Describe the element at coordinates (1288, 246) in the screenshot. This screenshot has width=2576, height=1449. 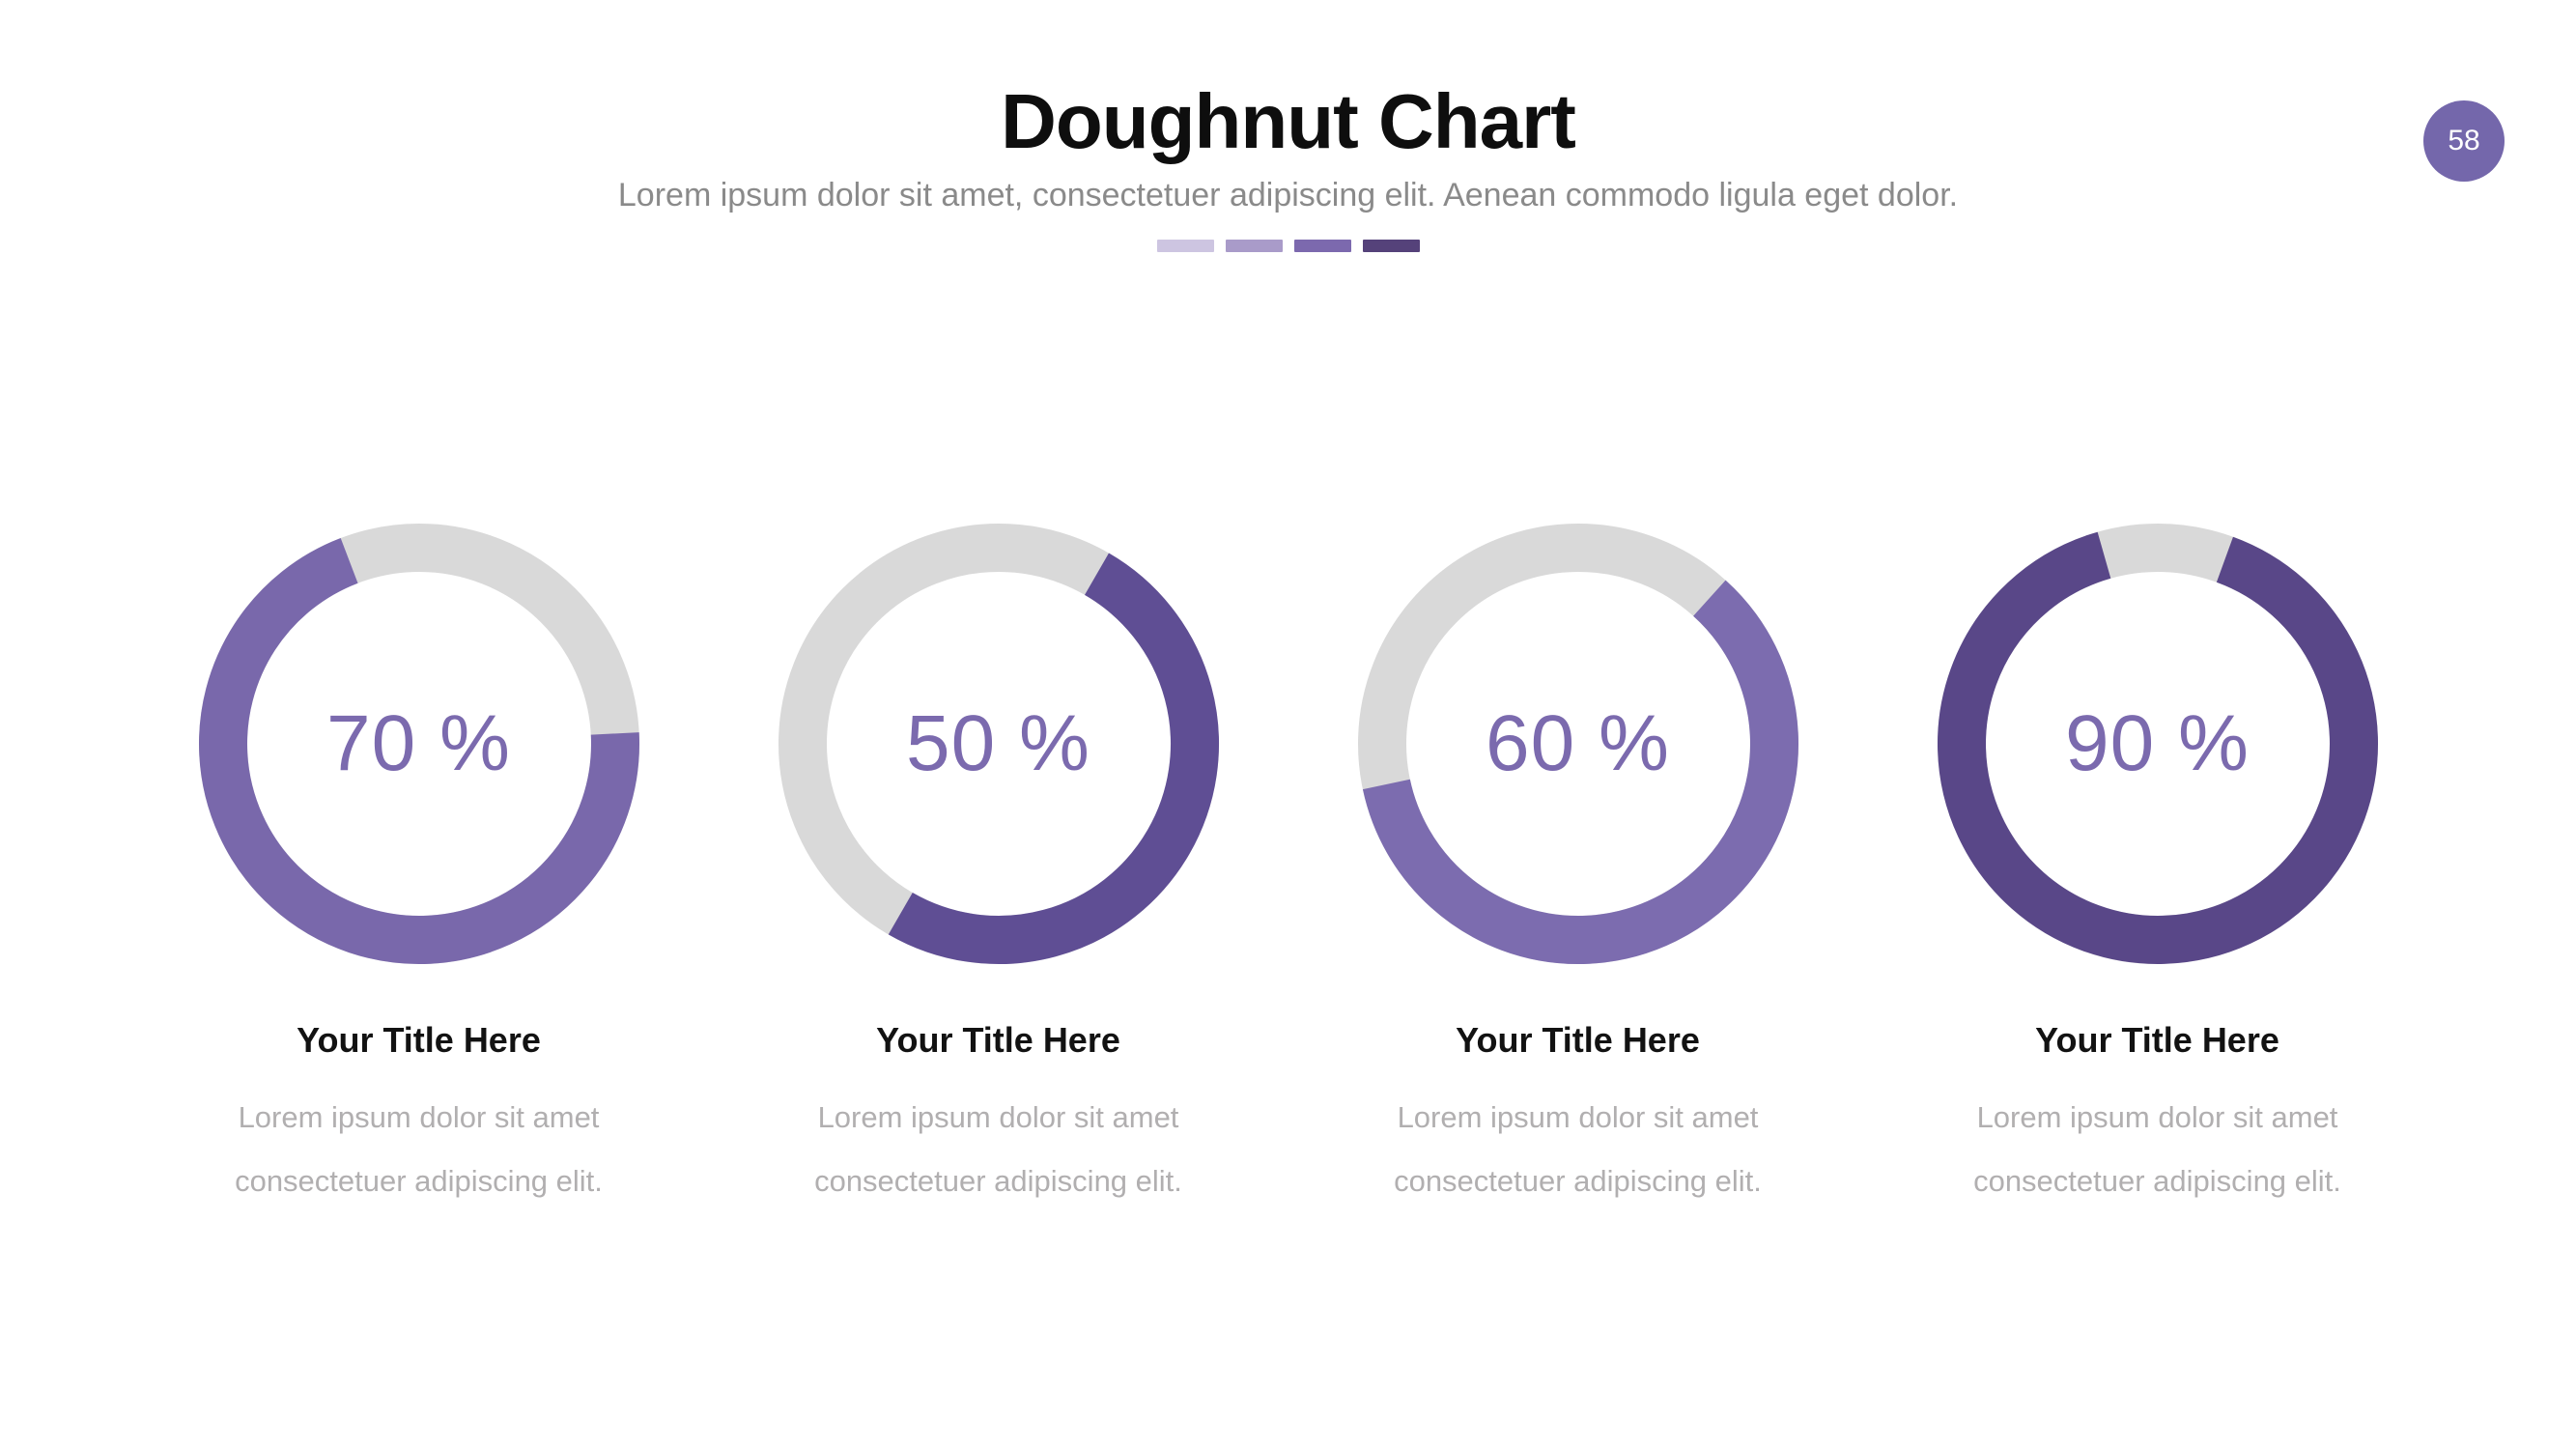
I see `accent-dashes` at that location.